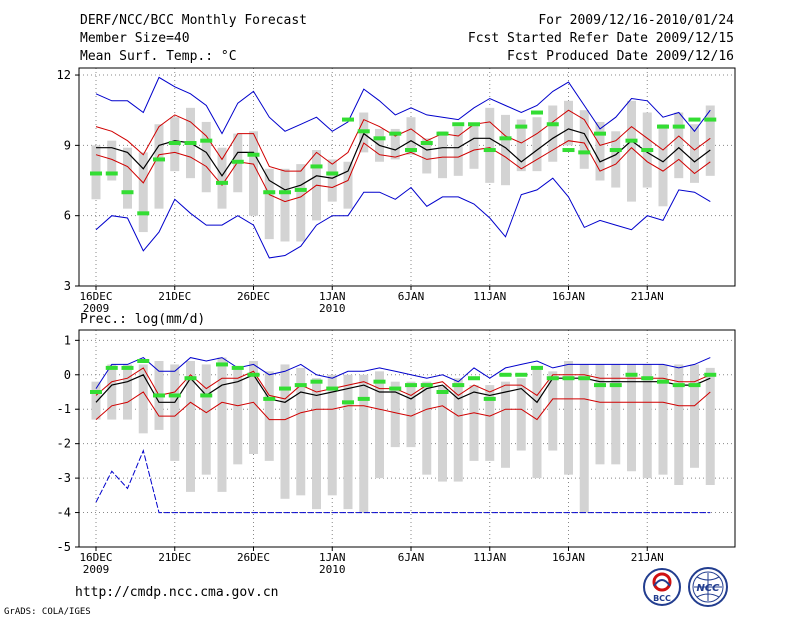 The width and height of the screenshot is (800, 618). I want to click on source-url: http://cmdp.ncc.cma.gov.cn, so click(177, 592).